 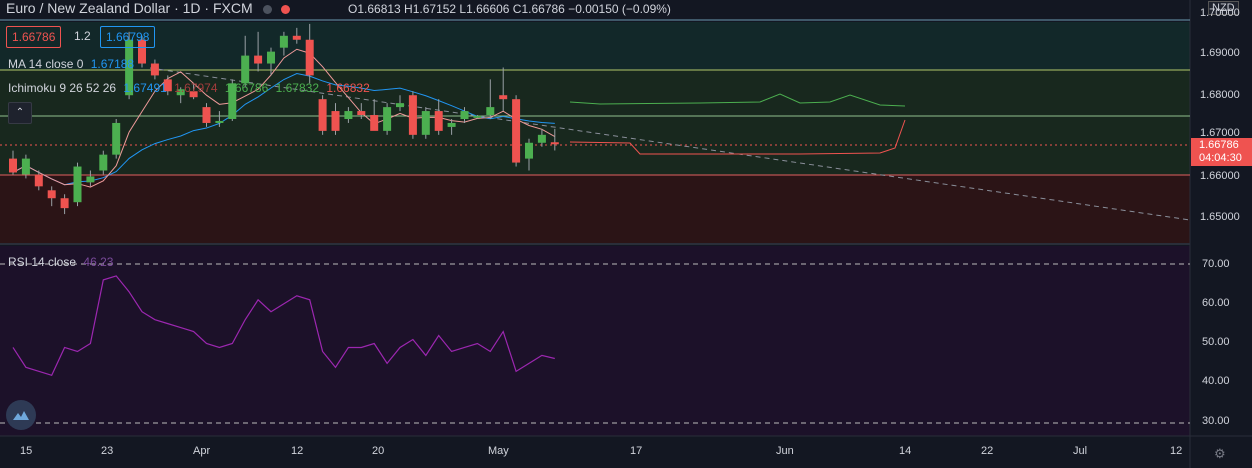 What do you see at coordinates (62, 88) in the screenshot?
I see `ichimoku-legend-label: Ichimoku 9 26 52 26` at bounding box center [62, 88].